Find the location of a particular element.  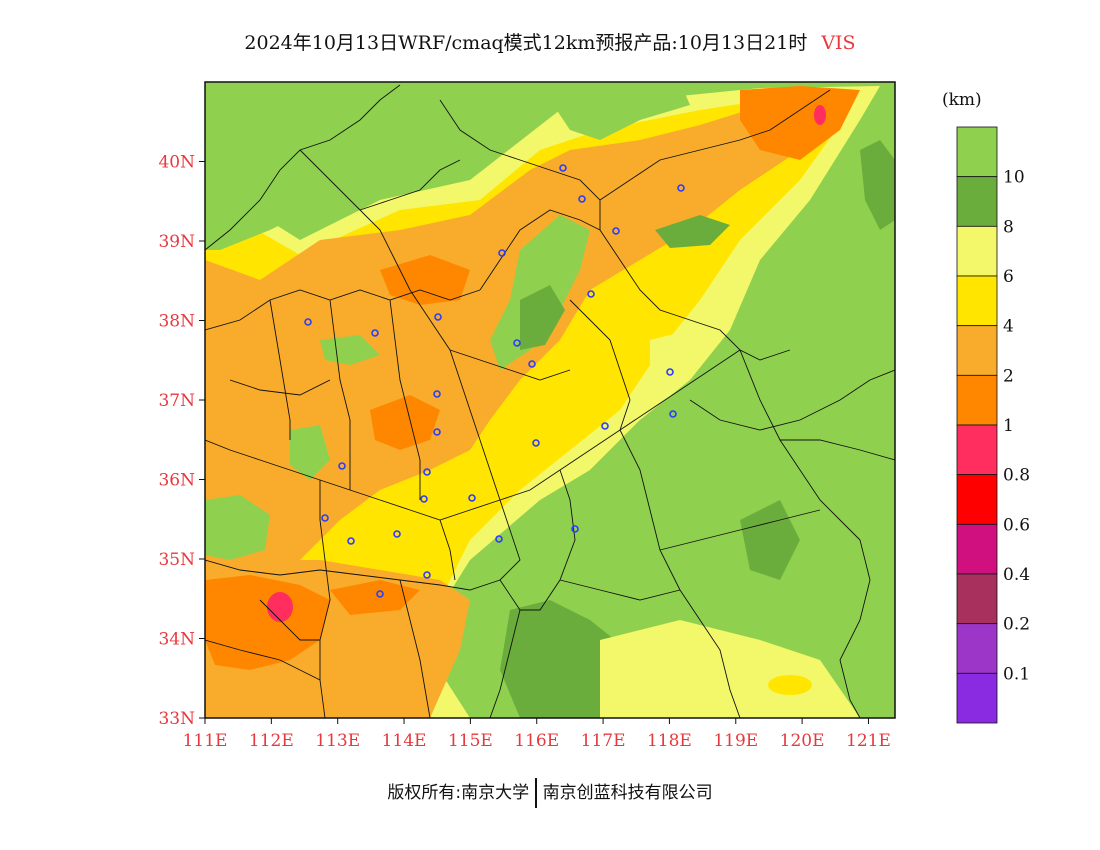

zone-green-north is located at coordinates (620, 111).